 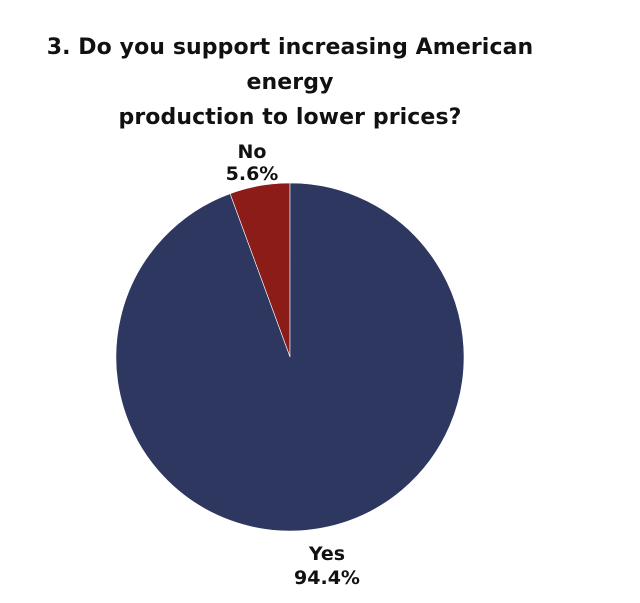 I want to click on slice-value-no: 5.6%, so click(x=252, y=174).